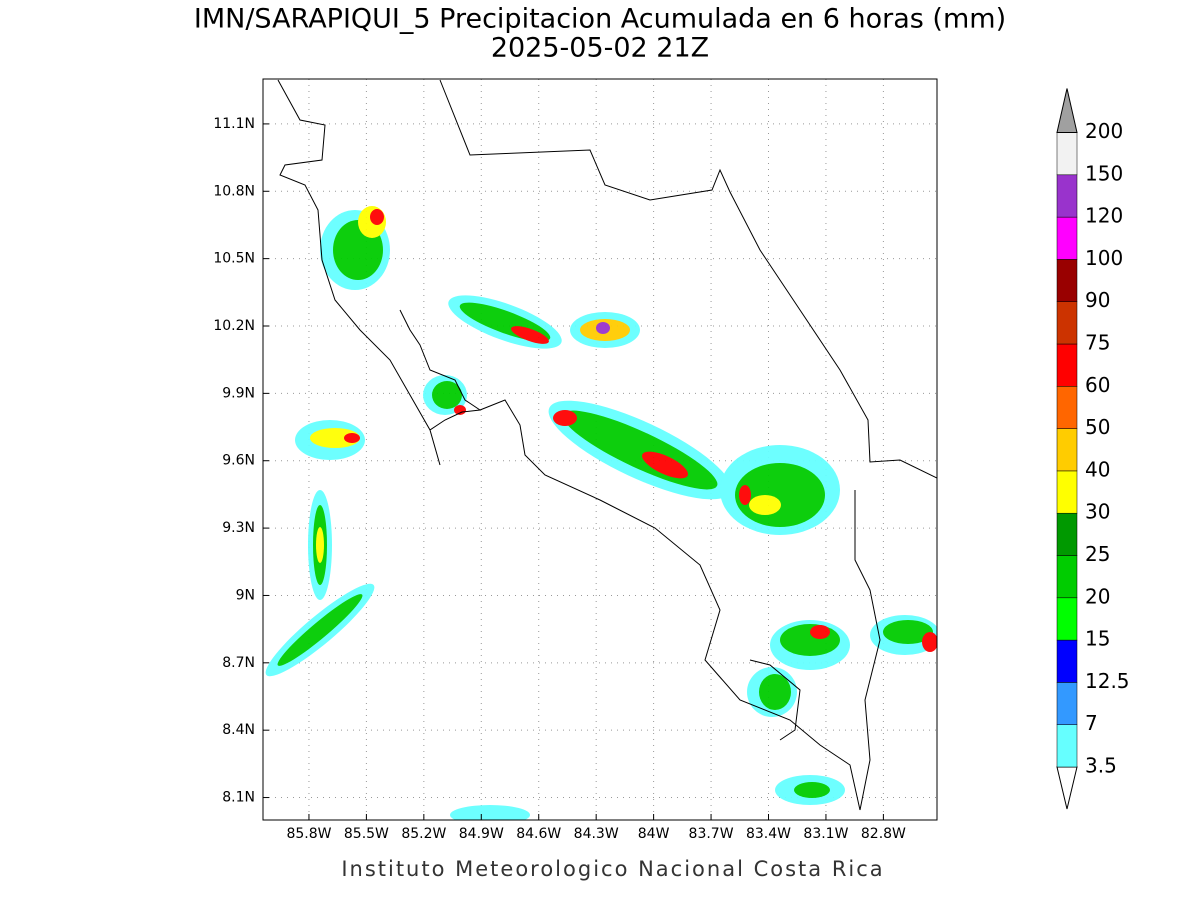 The height and width of the screenshot is (900, 1200). I want to click on colorbar-label: 75, so click(1097, 343).